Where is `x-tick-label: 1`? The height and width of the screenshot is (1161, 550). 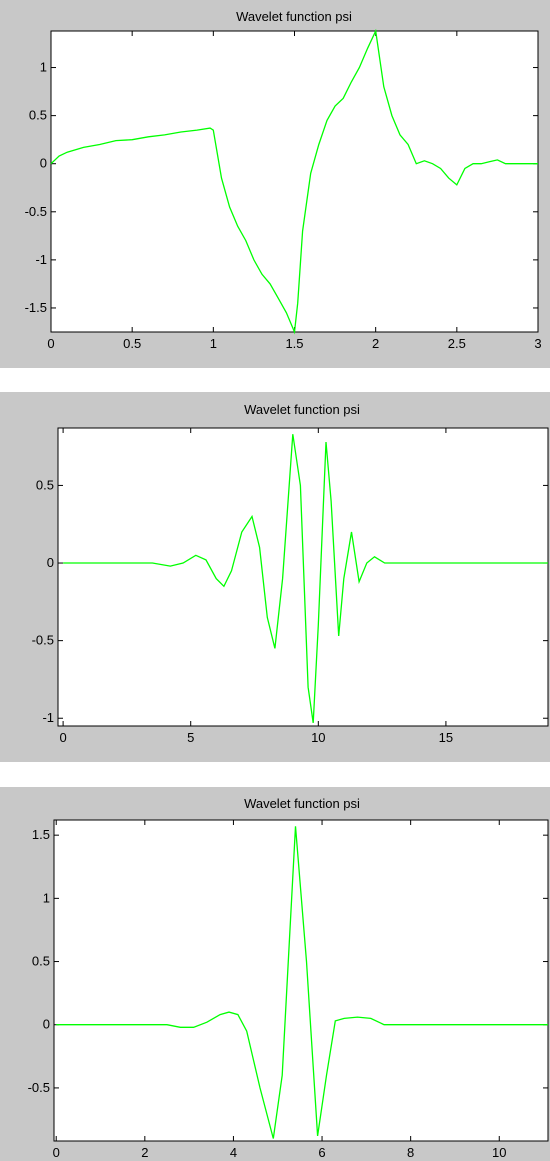
x-tick-label: 1 is located at coordinates (213, 343).